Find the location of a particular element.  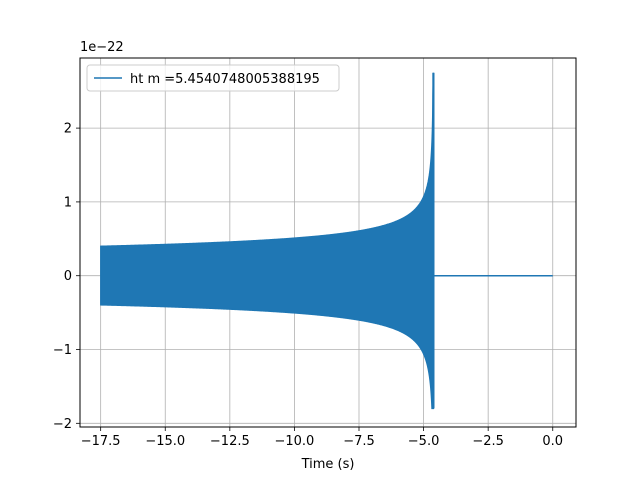

x-axis-label: Time (s) is located at coordinates (328, 464).